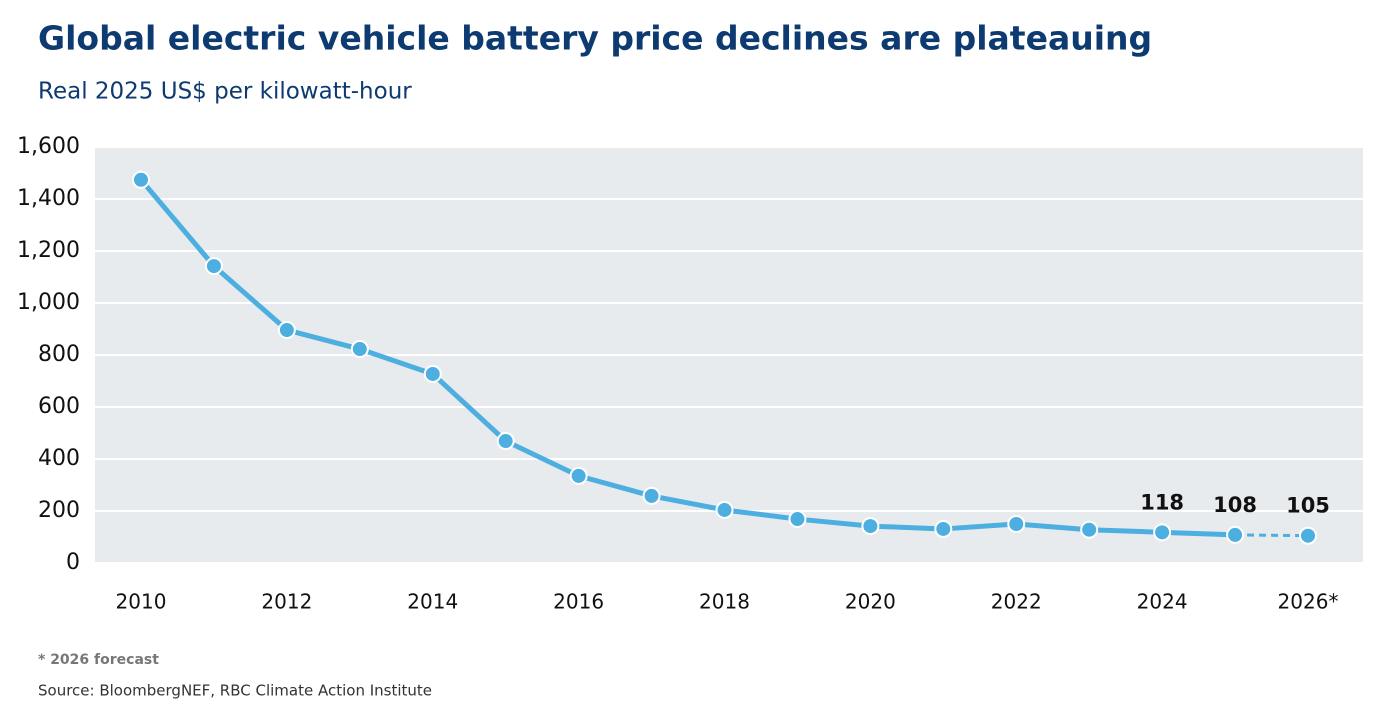  What do you see at coordinates (225, 92) in the screenshot?
I see `chart-subtitle: Real 2025 US$ per kilowatt-hour` at bounding box center [225, 92].